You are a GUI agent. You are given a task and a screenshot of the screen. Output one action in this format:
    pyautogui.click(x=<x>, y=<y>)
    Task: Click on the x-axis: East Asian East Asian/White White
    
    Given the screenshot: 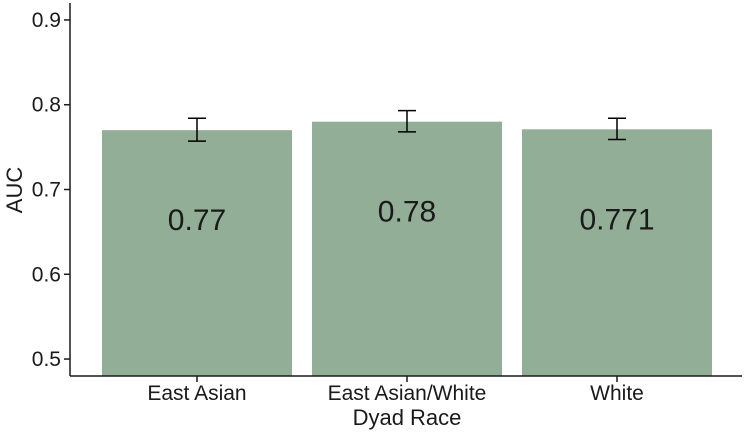 What is the action you would take?
    pyautogui.click(x=406, y=390)
    